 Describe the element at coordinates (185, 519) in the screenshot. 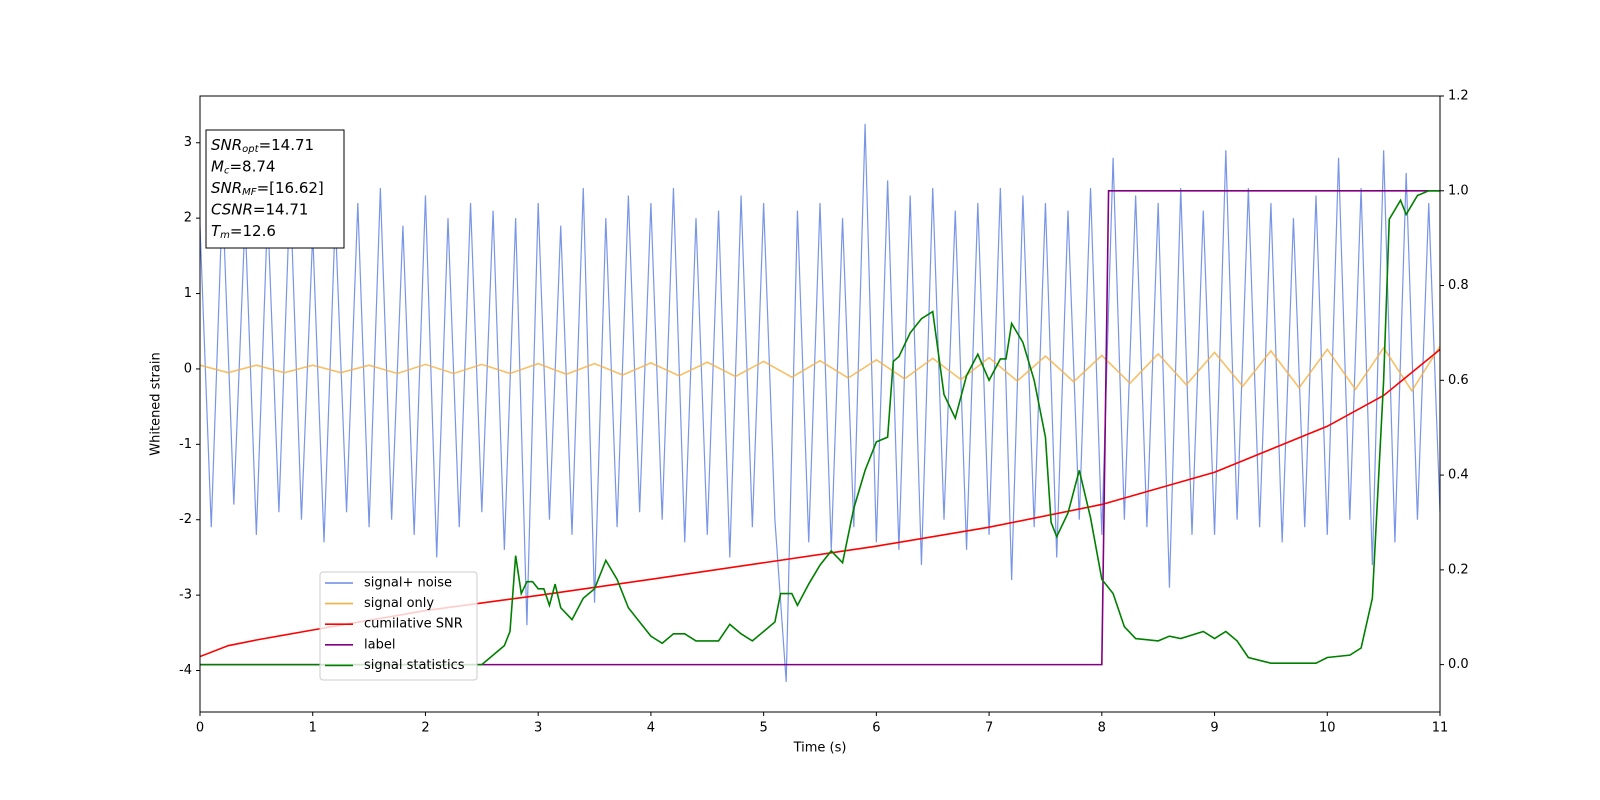

I see `y-tick-label: -2` at that location.